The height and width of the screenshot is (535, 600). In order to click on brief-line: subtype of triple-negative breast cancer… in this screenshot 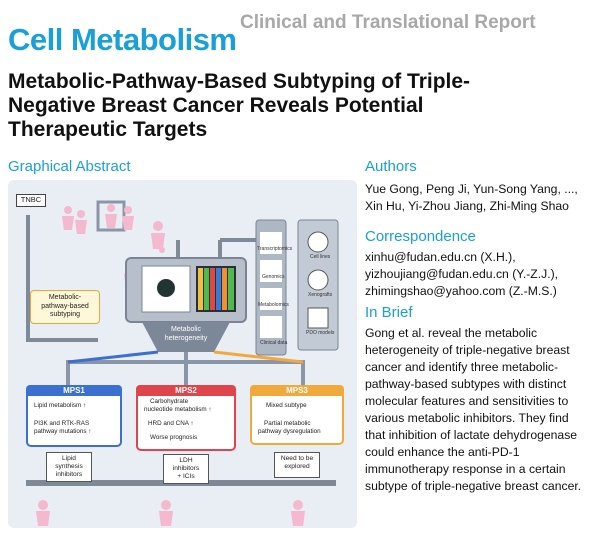, I will do `click(473, 486)`.